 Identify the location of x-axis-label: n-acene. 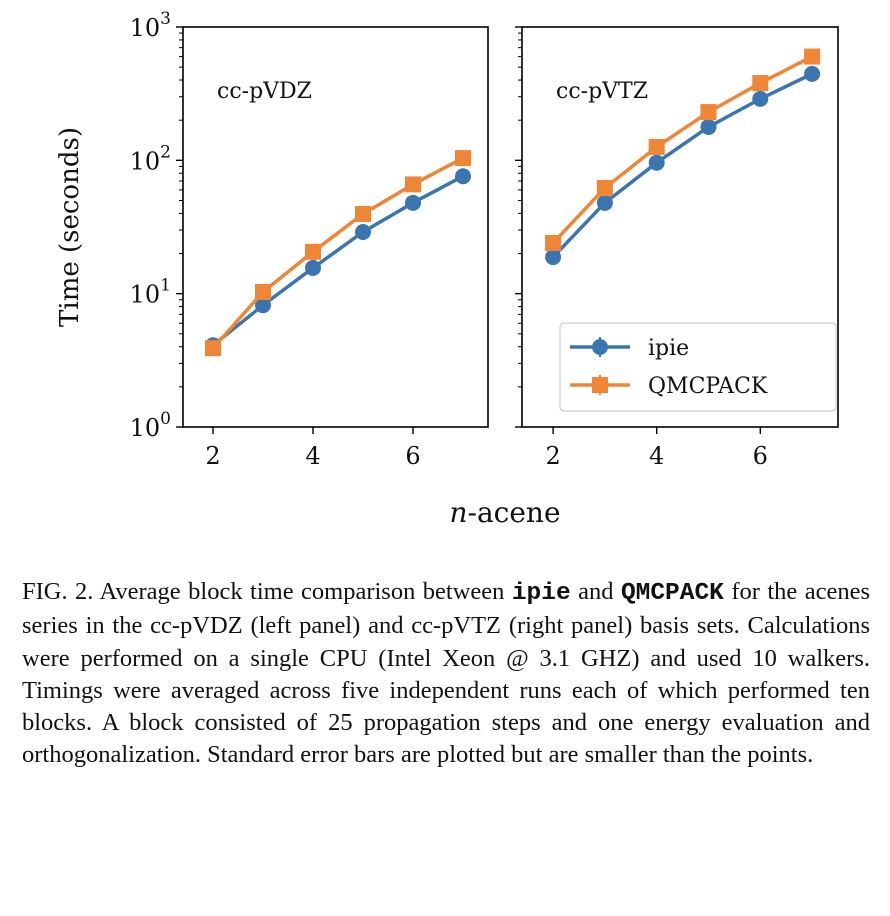
(504, 512).